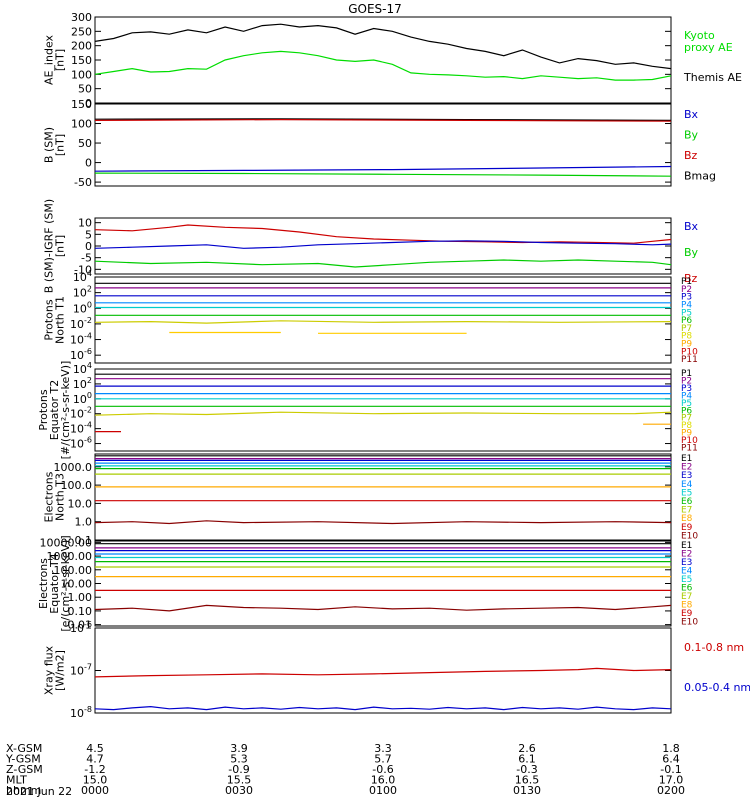 The height and width of the screenshot is (800, 750). Describe the element at coordinates (686, 426) in the screenshot. I see `legend-entry: P8` at that location.